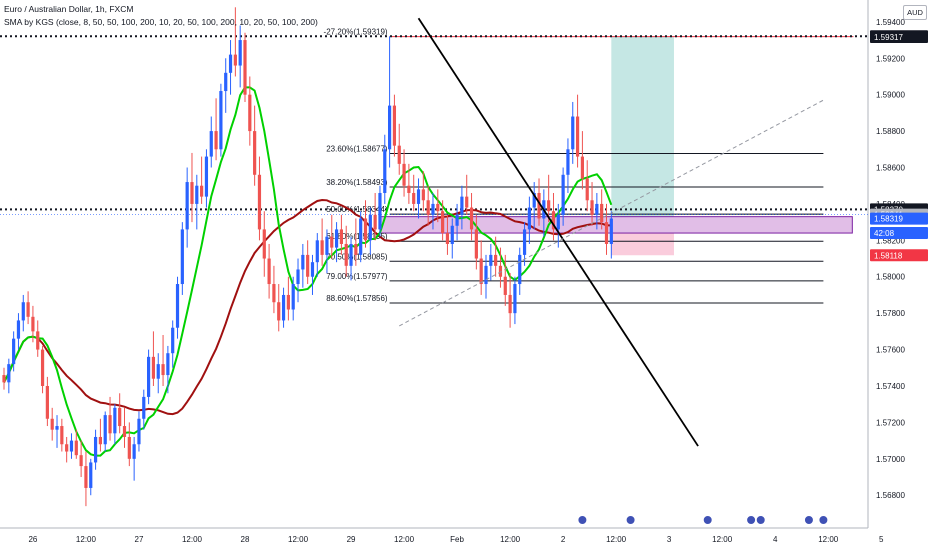 This screenshot has width=932, height=550. What do you see at coordinates (32, 539) in the screenshot?
I see `x-tick-label: 26` at bounding box center [32, 539].